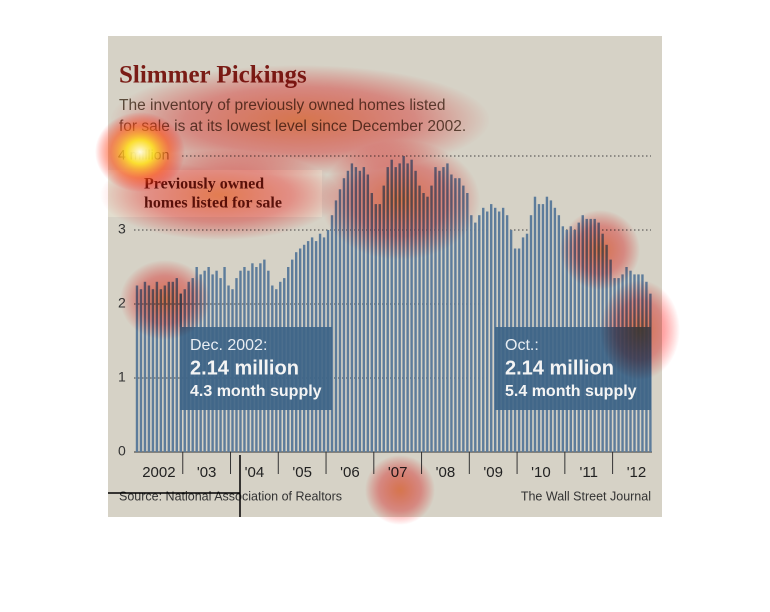 The height and width of the screenshot is (612, 770). Describe the element at coordinates (207, 472) in the screenshot. I see `x-tick-label: '03` at that location.